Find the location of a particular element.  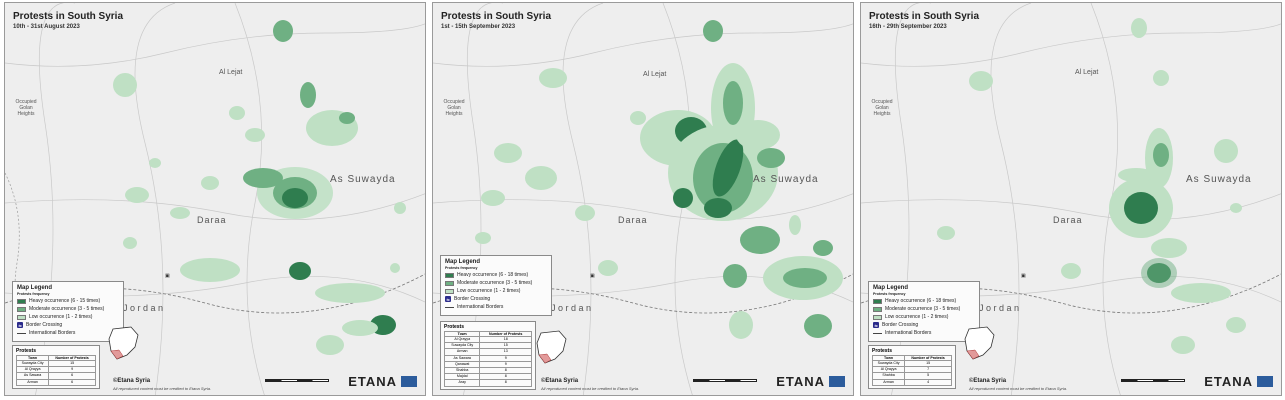

table-row: Shahba 5 is located at coordinates (911, 376).